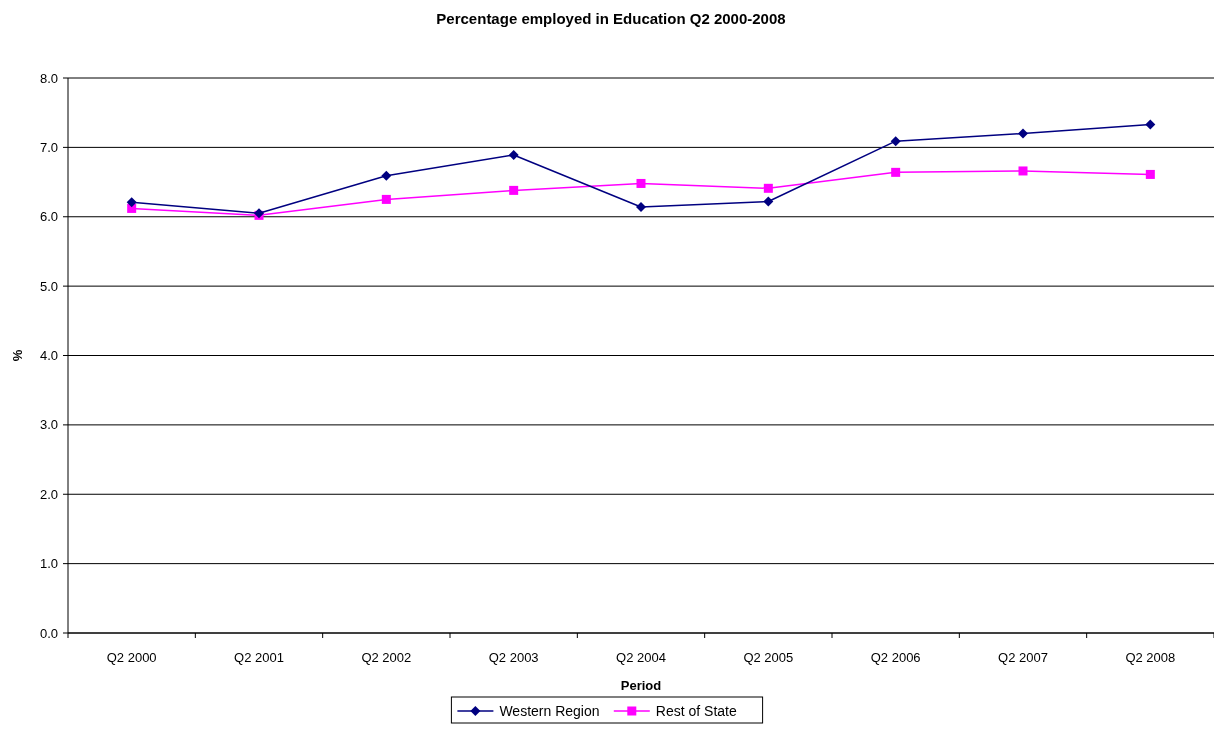  Describe the element at coordinates (48, 217) in the screenshot. I see `y-tick-label: 6.0` at that location.